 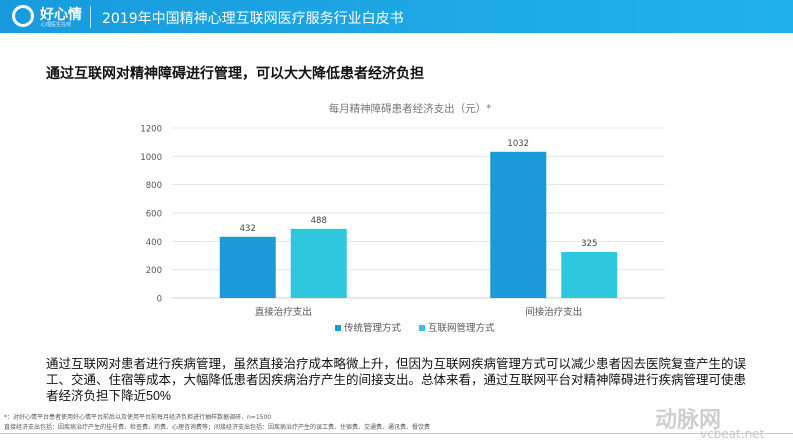 I want to click on chart-title: 每月精神障碍患者经济支出（元）*, so click(x=410, y=108).